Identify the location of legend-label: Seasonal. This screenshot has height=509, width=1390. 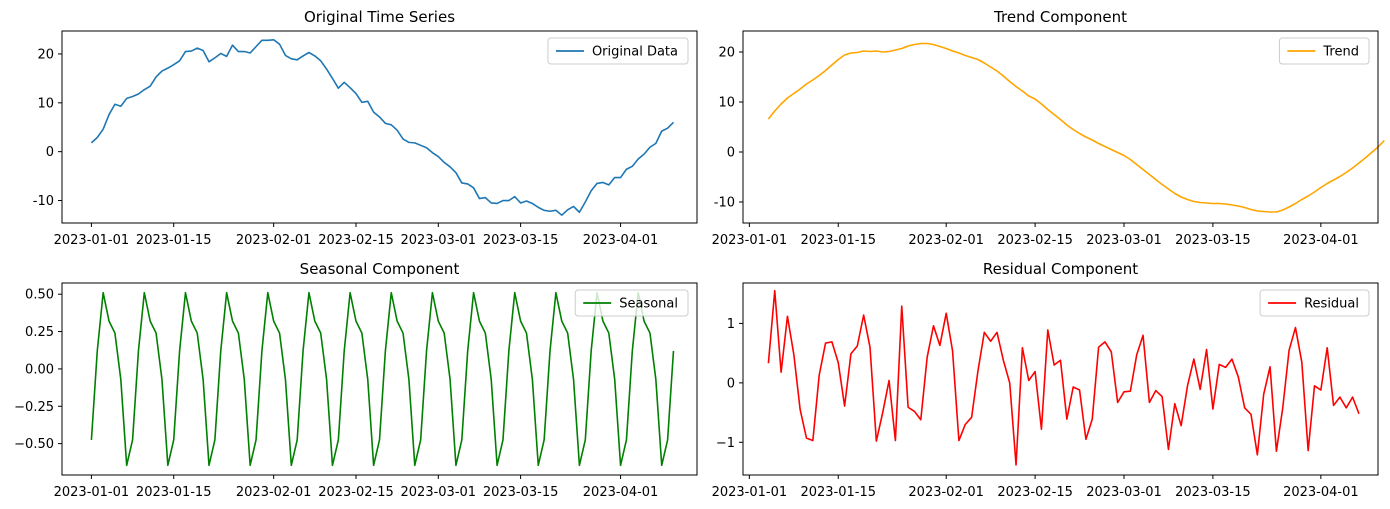
(648, 304).